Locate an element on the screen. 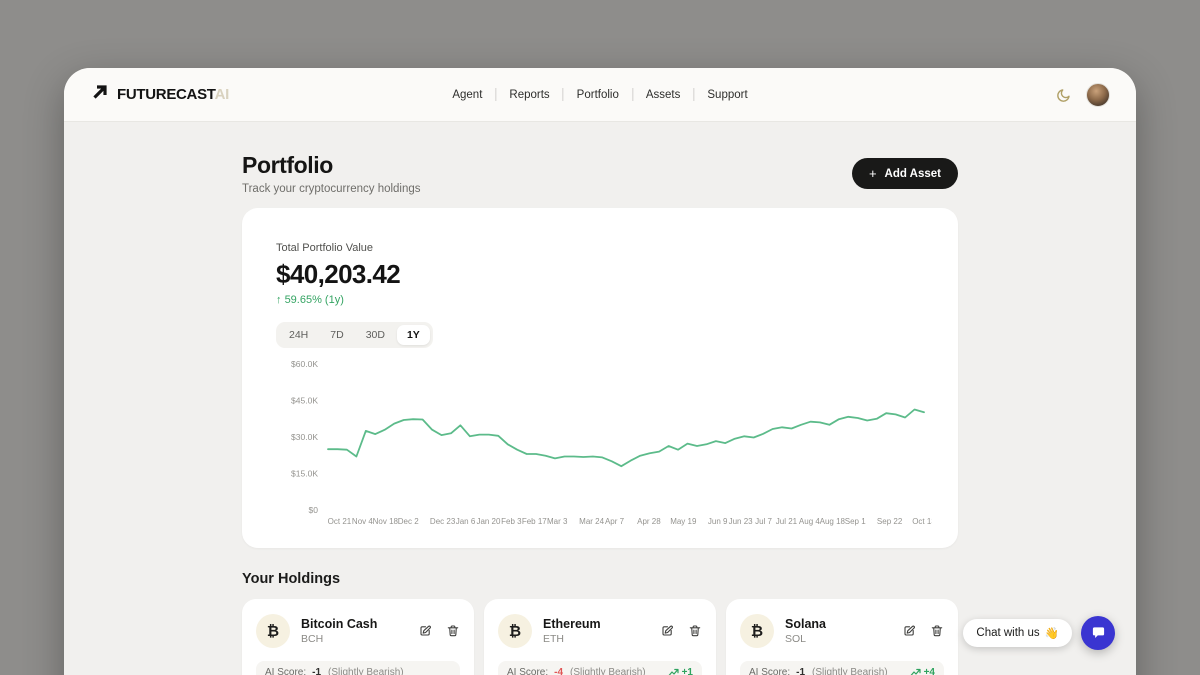  wave-emoji: 👋 is located at coordinates (1051, 634).